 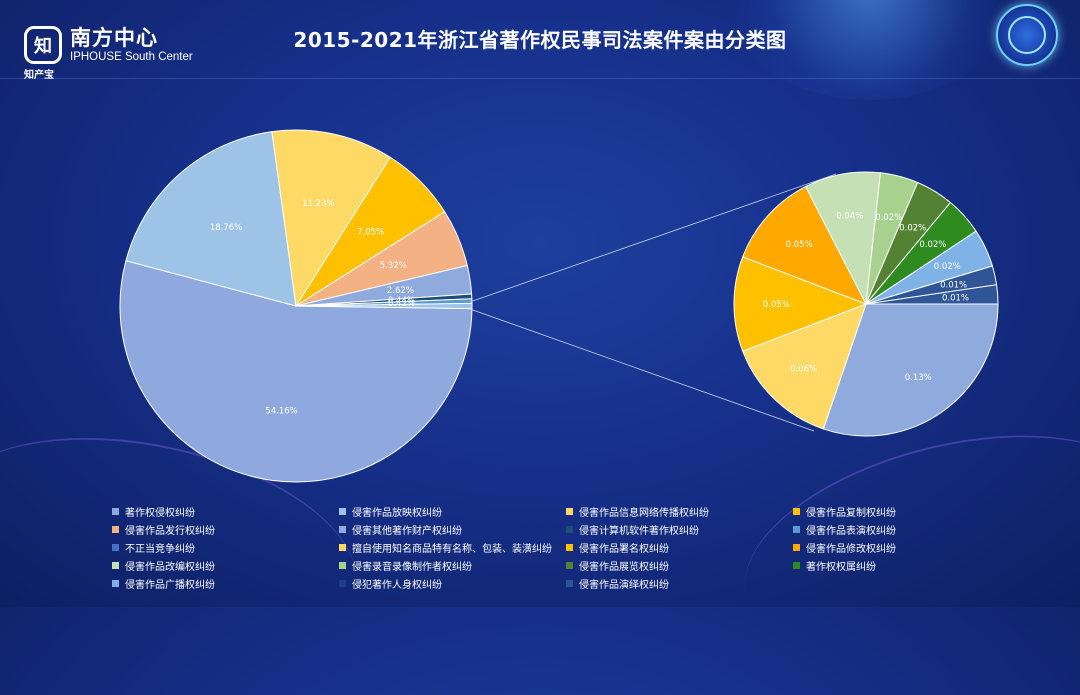 I want to click on legend-label: 侵害其他著作财产权纠纷, so click(x=407, y=531).